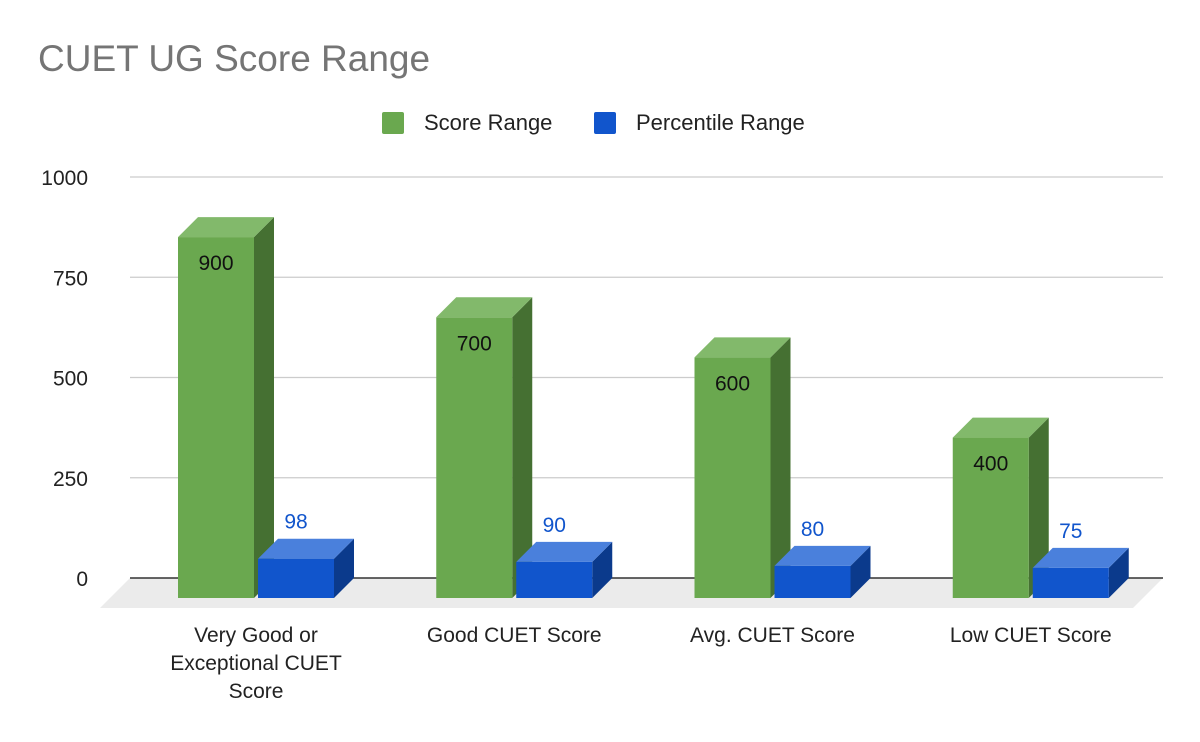 The width and height of the screenshot is (1200, 742). Describe the element at coordinates (554, 525) in the screenshot. I see `data-label: 90` at that location.